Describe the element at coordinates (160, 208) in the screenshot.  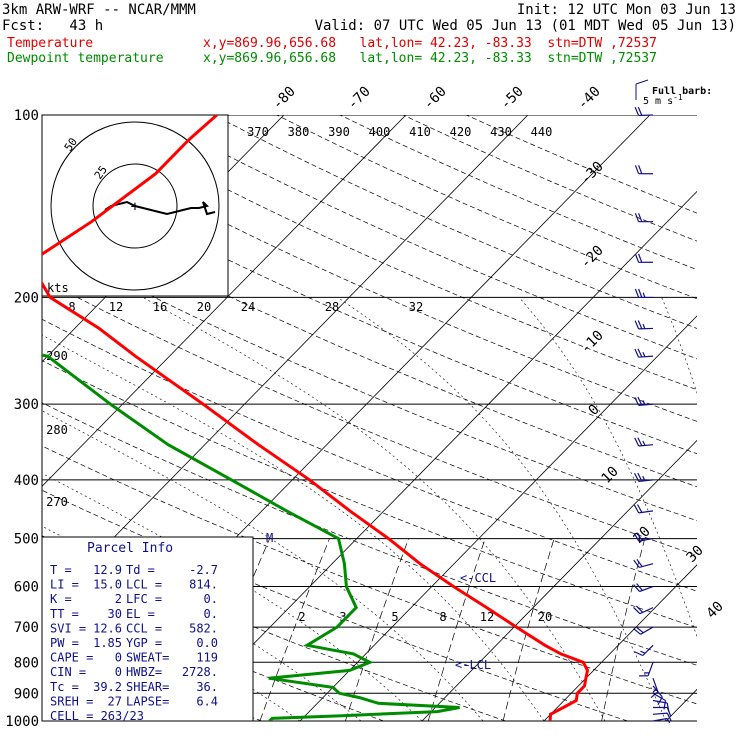
I see `hodograph-trace` at that location.